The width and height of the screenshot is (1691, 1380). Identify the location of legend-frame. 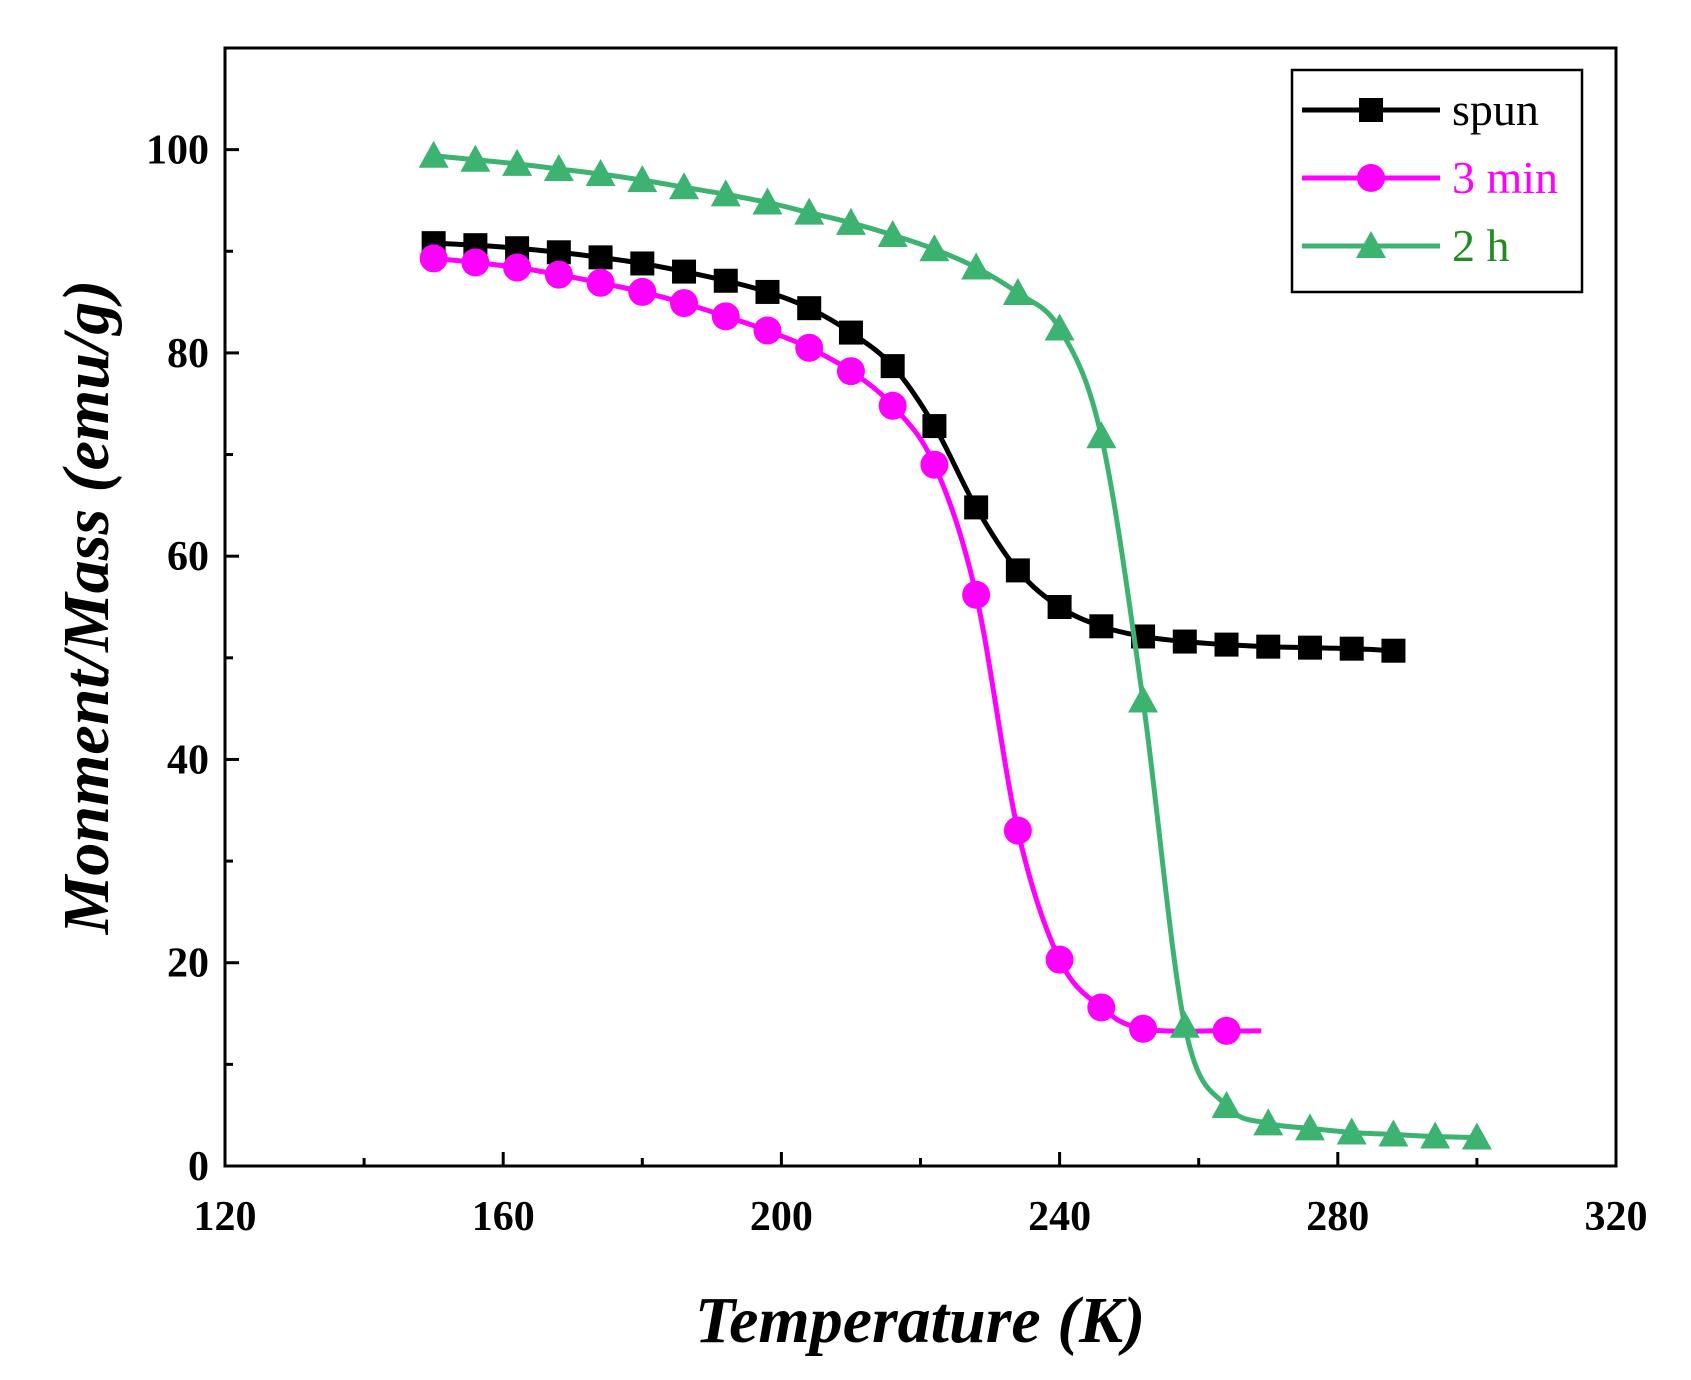
(1437, 181).